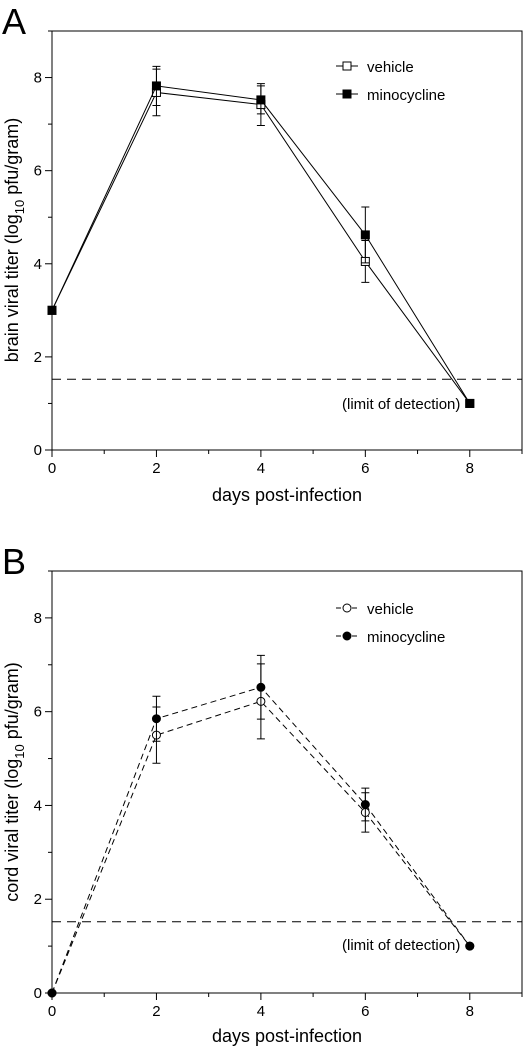 The width and height of the screenshot is (525, 1049). Describe the element at coordinates (390, 67) in the screenshot. I see `panel-a-legend-label-vehicle: vehicle` at that location.